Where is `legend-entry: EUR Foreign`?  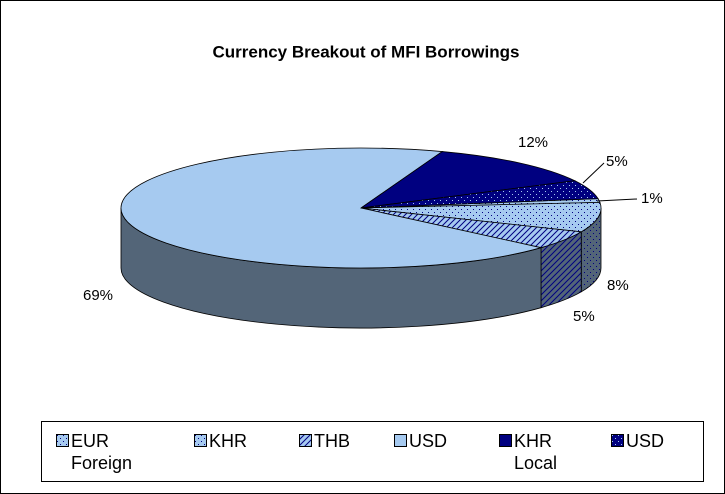 legend-entry: EUR Foreign is located at coordinates (125, 455).